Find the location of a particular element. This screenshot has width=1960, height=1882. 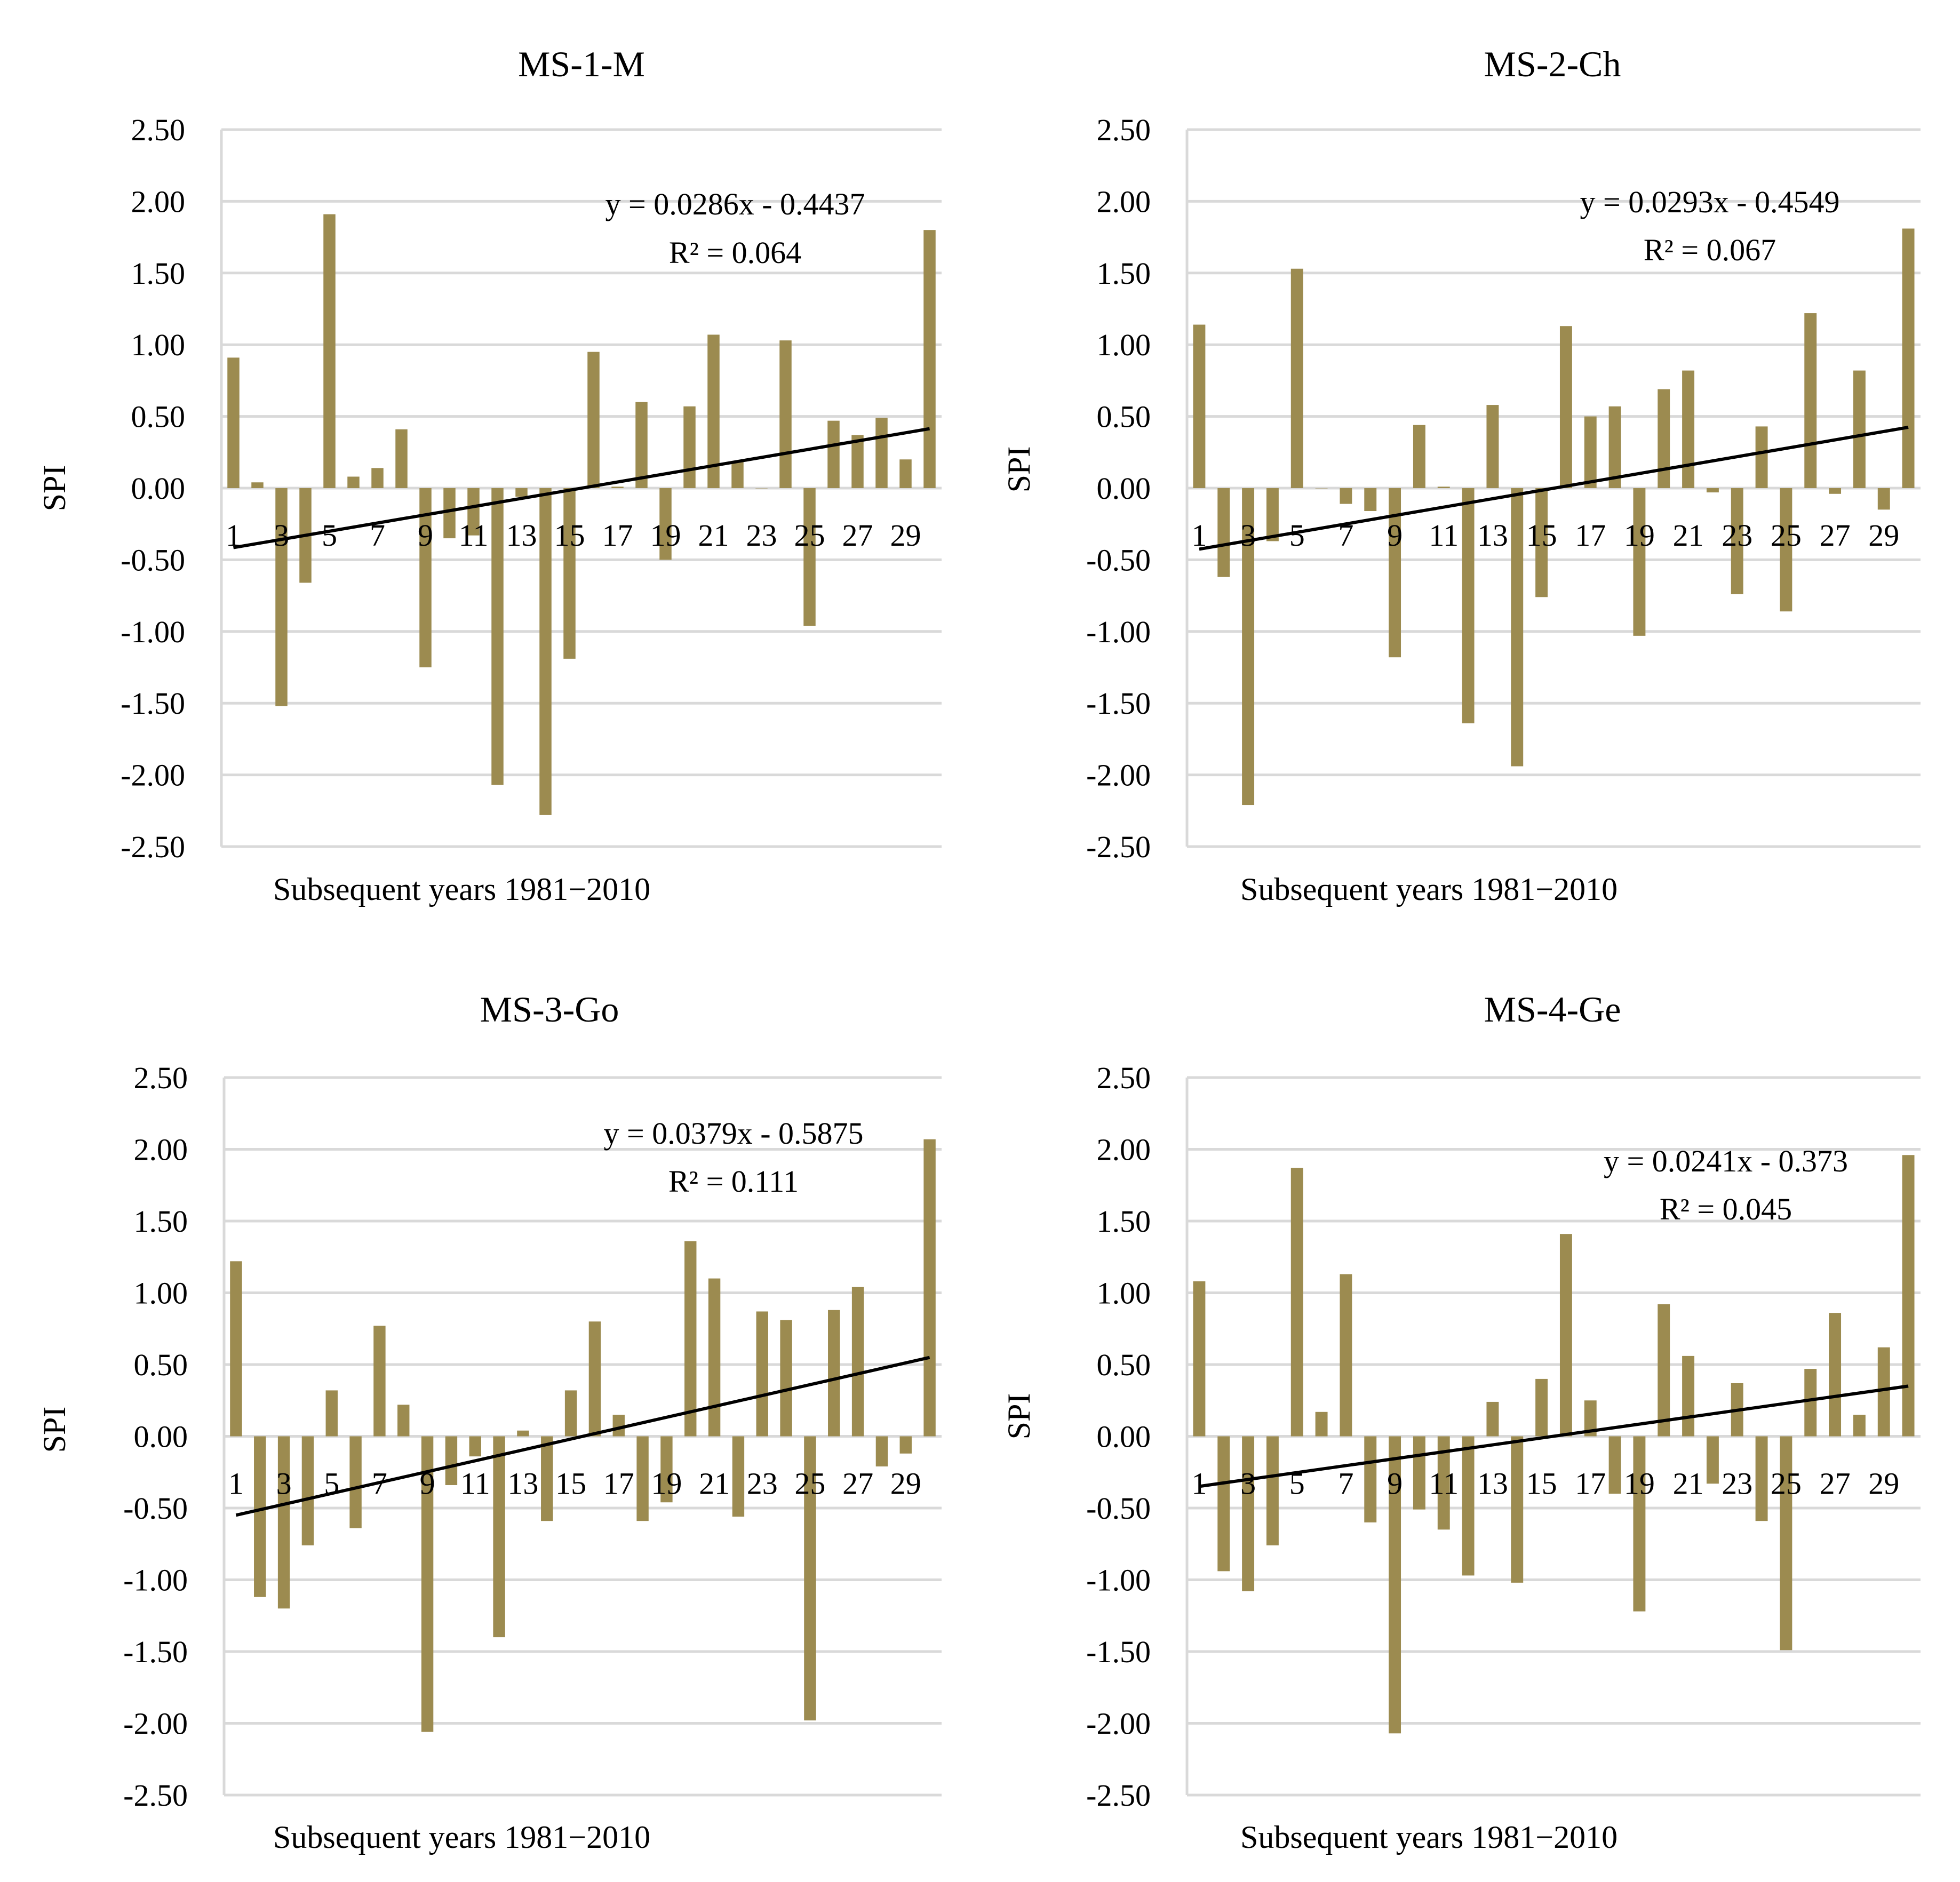

y-axis-label: SPI is located at coordinates (1019, 1416).